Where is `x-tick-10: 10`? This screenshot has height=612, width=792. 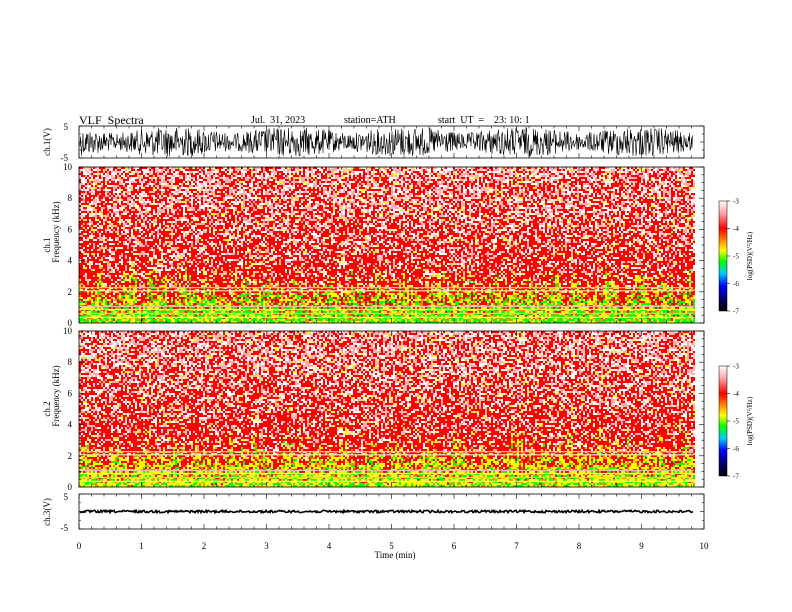 x-tick-10: 10 is located at coordinates (705, 546).